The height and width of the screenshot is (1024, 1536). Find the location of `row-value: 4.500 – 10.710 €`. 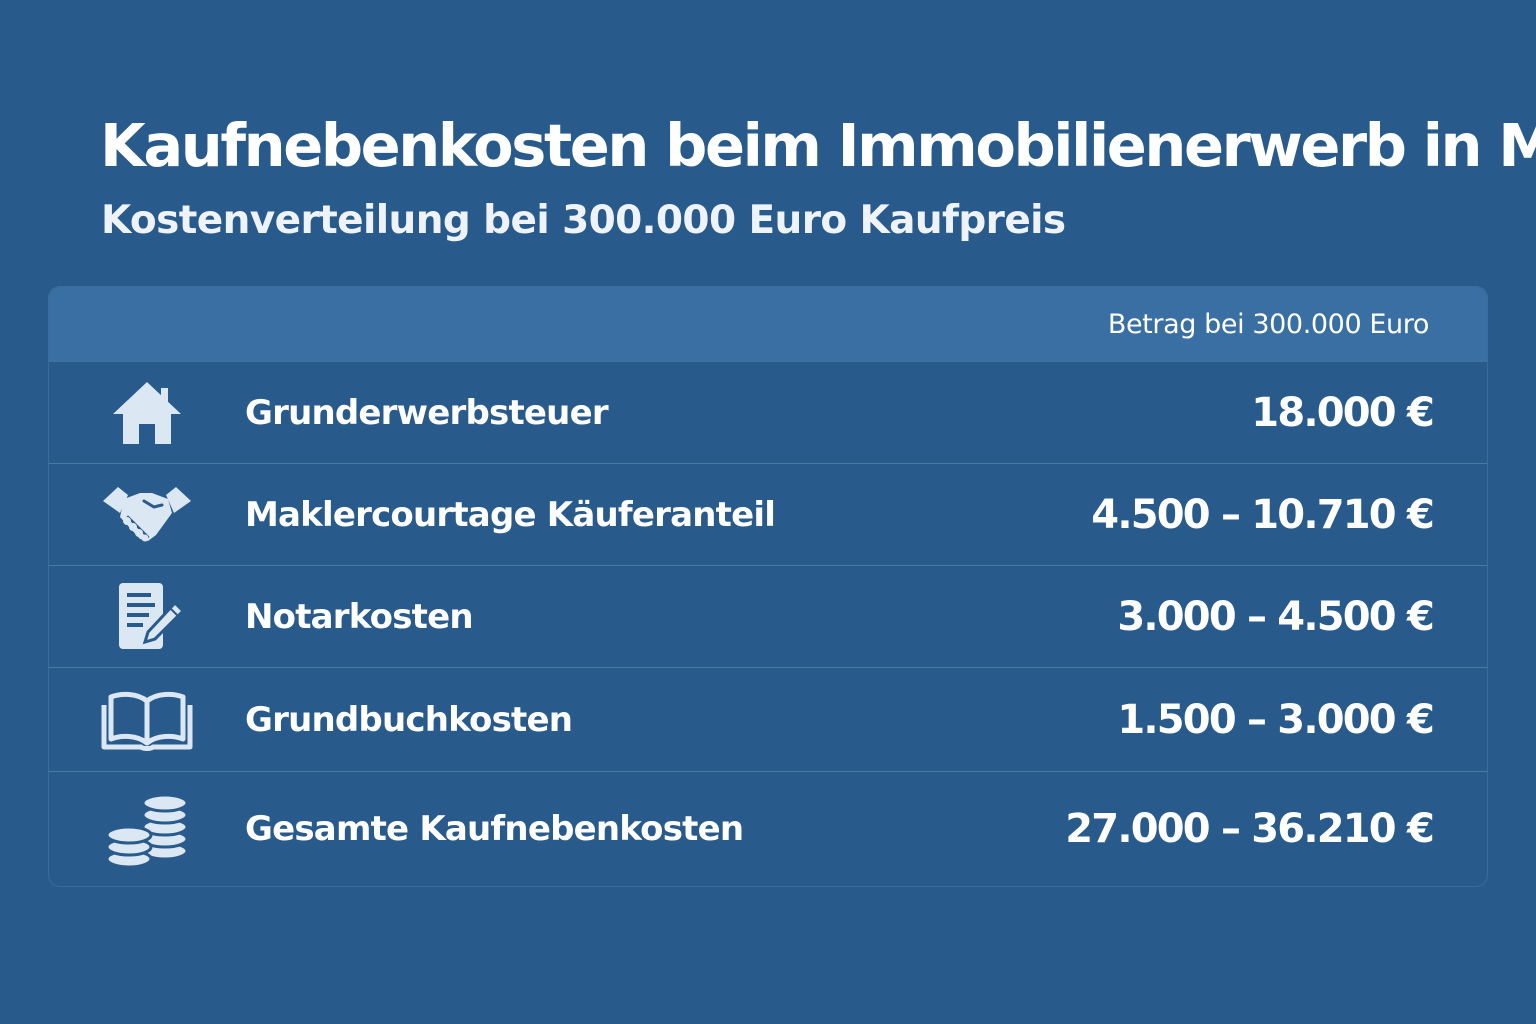

row-value: 4.500 – 10.710 € is located at coordinates (1263, 514).